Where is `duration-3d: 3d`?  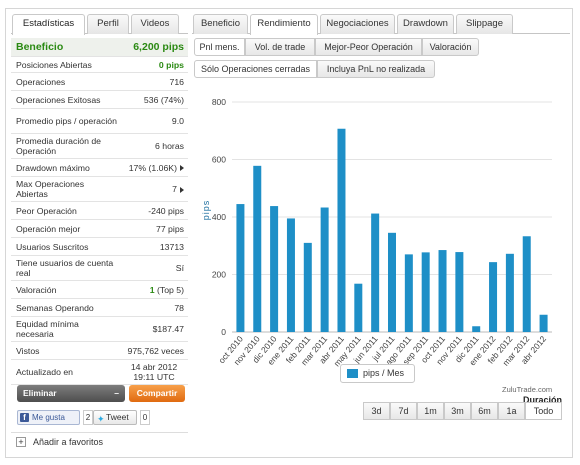
duration-3d: 3d is located at coordinates (376, 411).